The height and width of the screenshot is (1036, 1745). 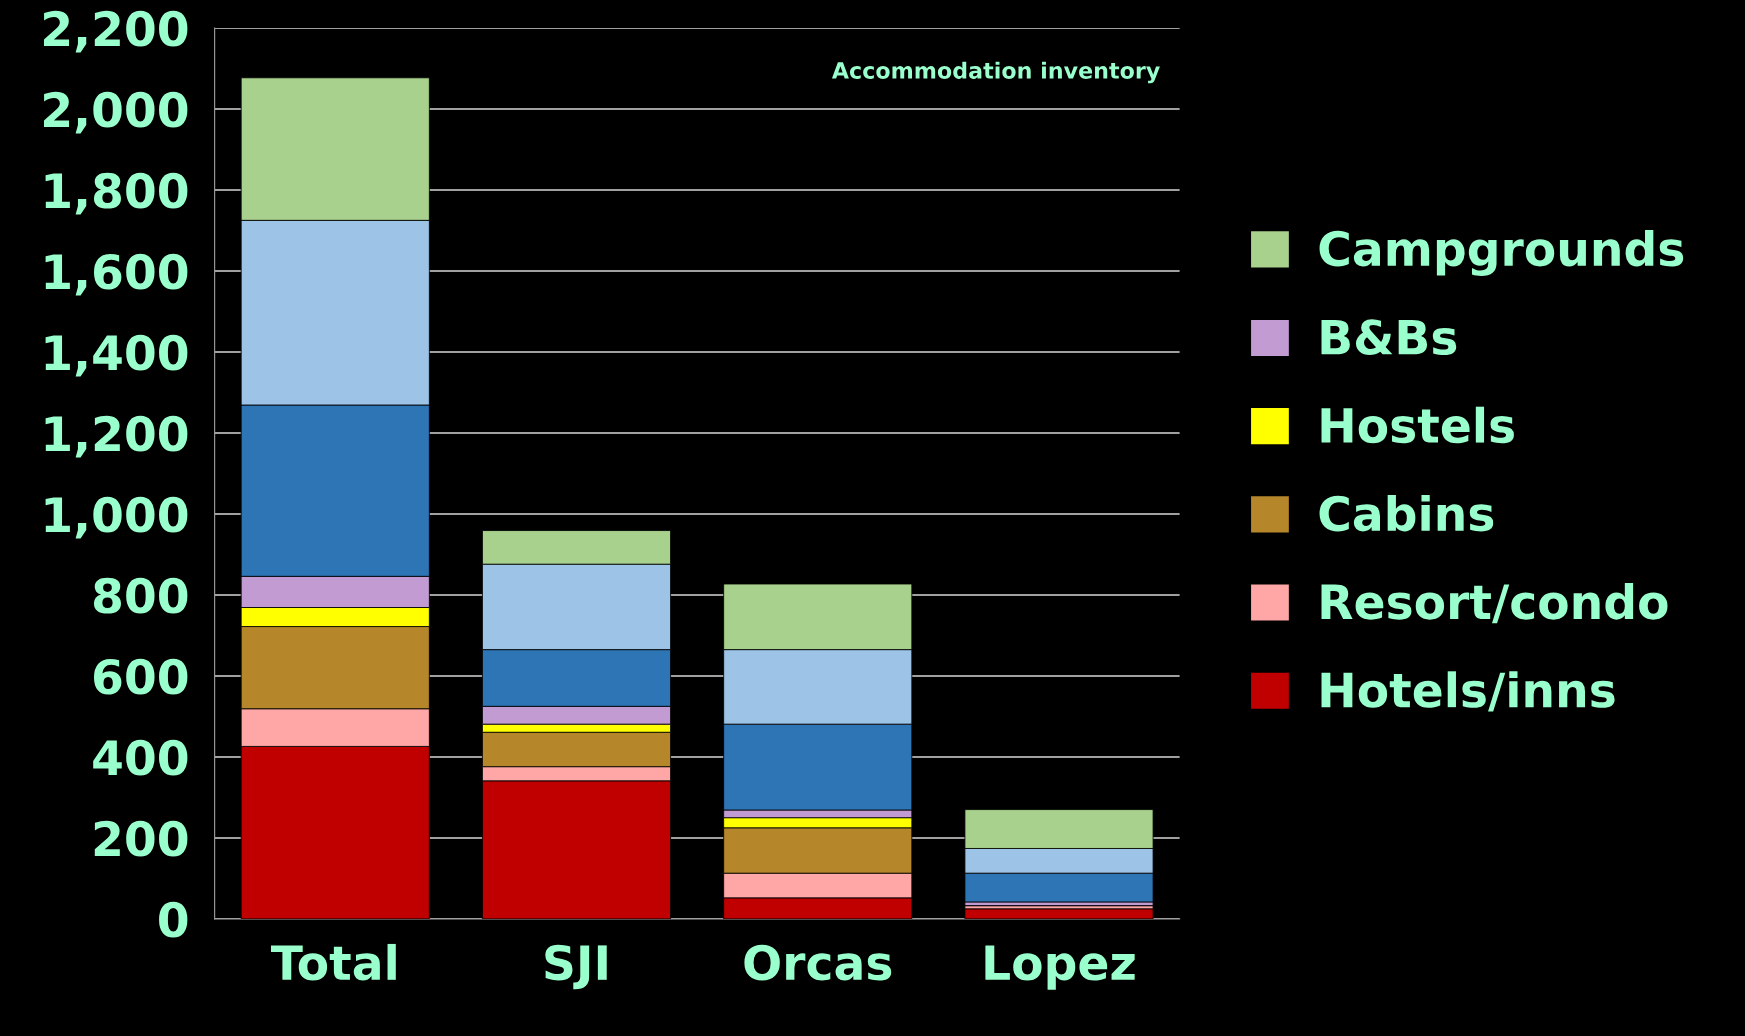 What do you see at coordinates (818, 962) in the screenshot?
I see `x-tick-label: Orcas` at bounding box center [818, 962].